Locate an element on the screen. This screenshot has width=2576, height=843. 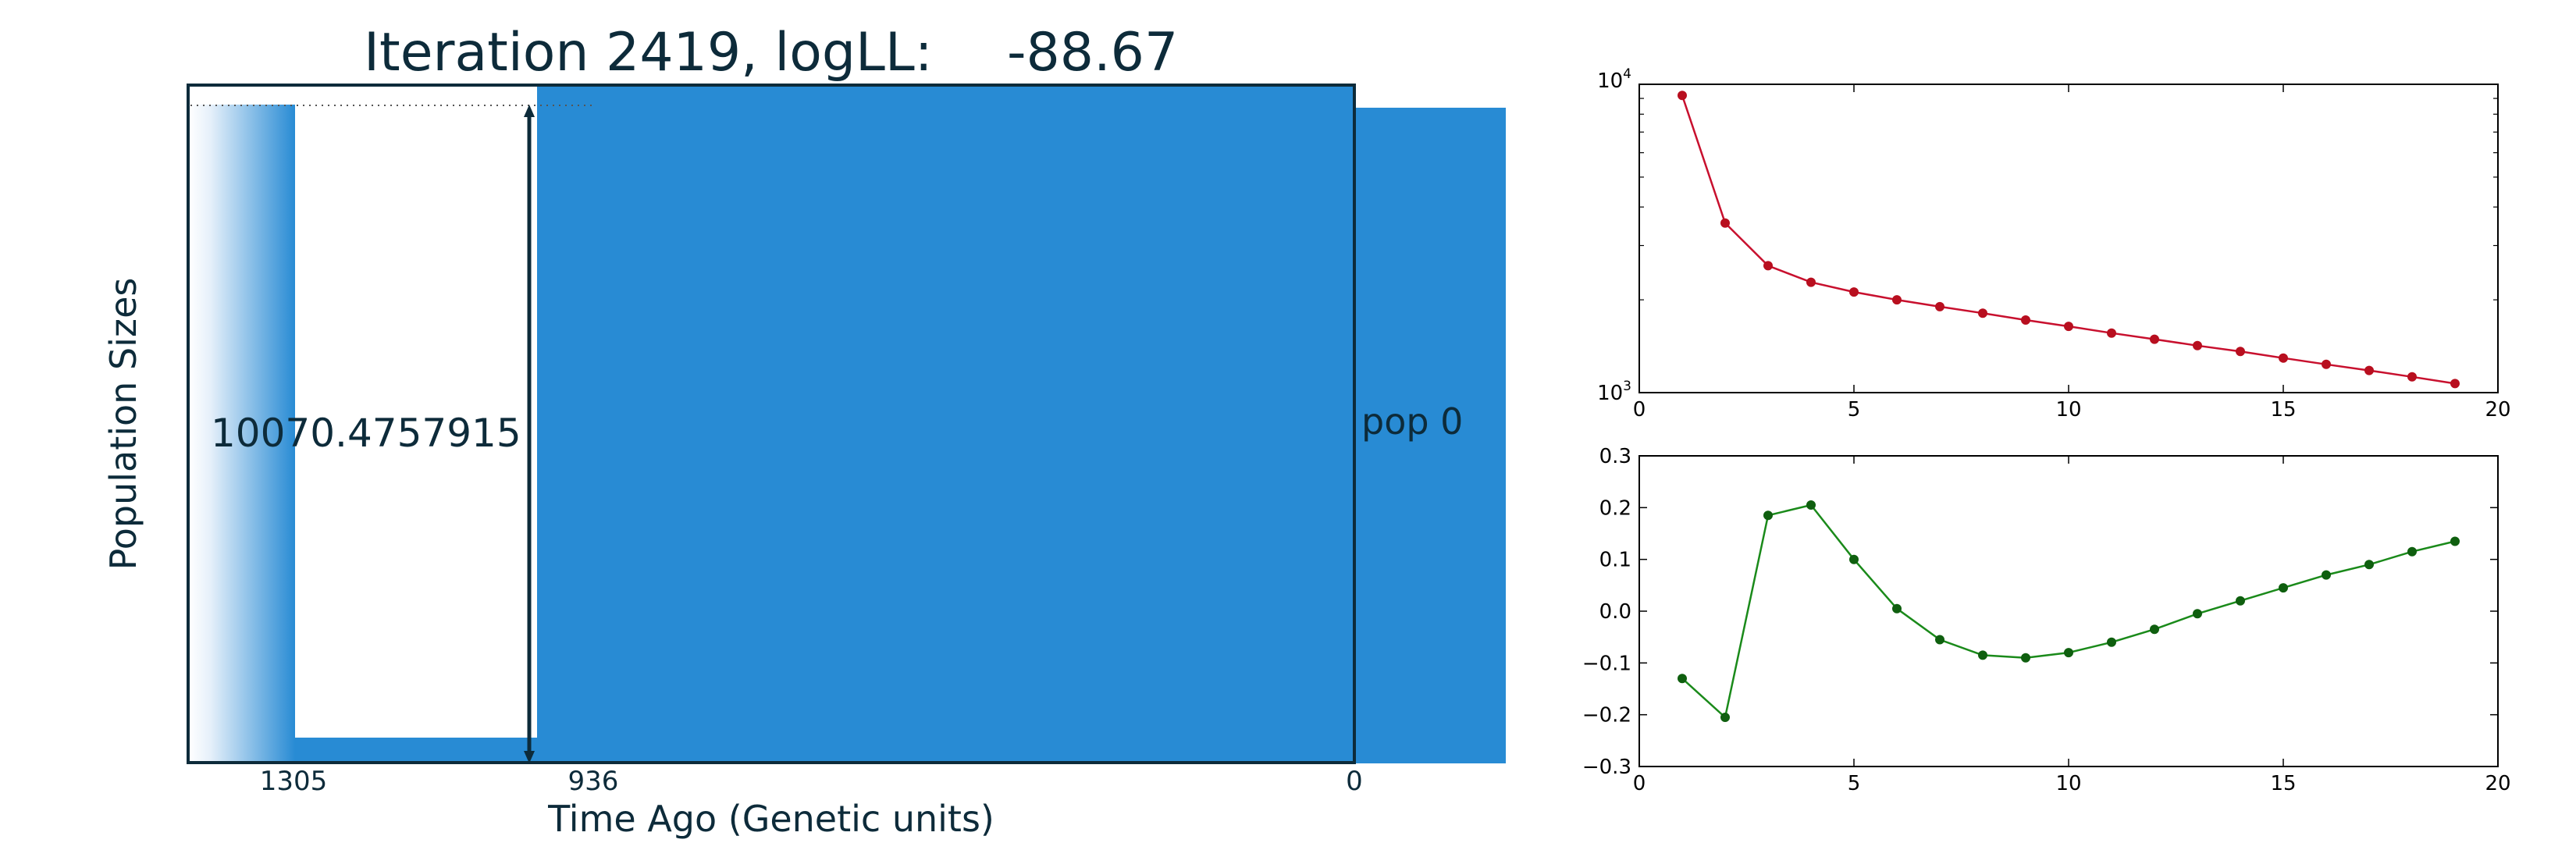
top-x-tick-label: 0 is located at coordinates (1639, 410).